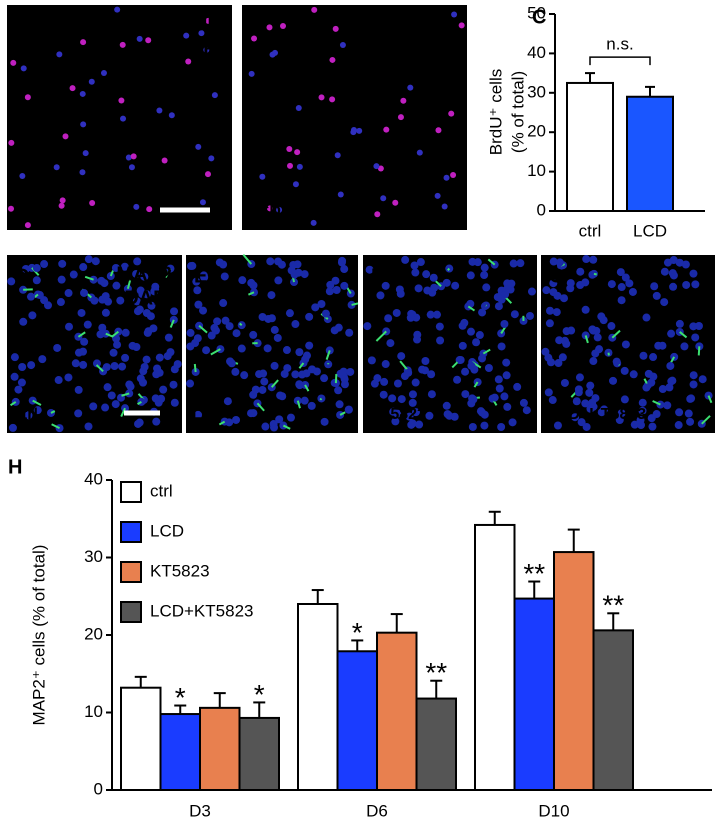 Image resolution: width=722 pixels, height=827 pixels. What do you see at coordinates (613, 605) in the screenshot?
I see `significance-label: **` at bounding box center [613, 605].